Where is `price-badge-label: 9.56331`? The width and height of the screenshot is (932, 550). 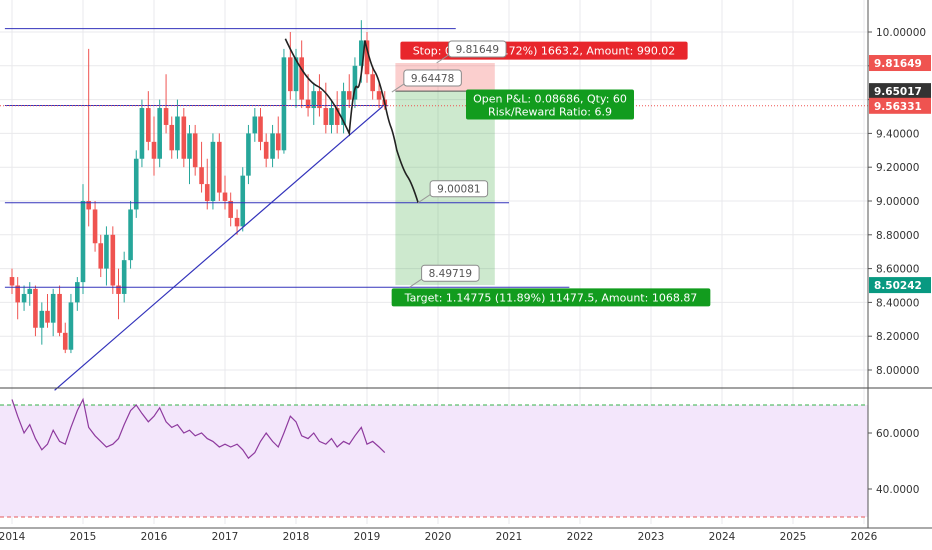
price-badge-label: 9.56331 is located at coordinates (898, 107).